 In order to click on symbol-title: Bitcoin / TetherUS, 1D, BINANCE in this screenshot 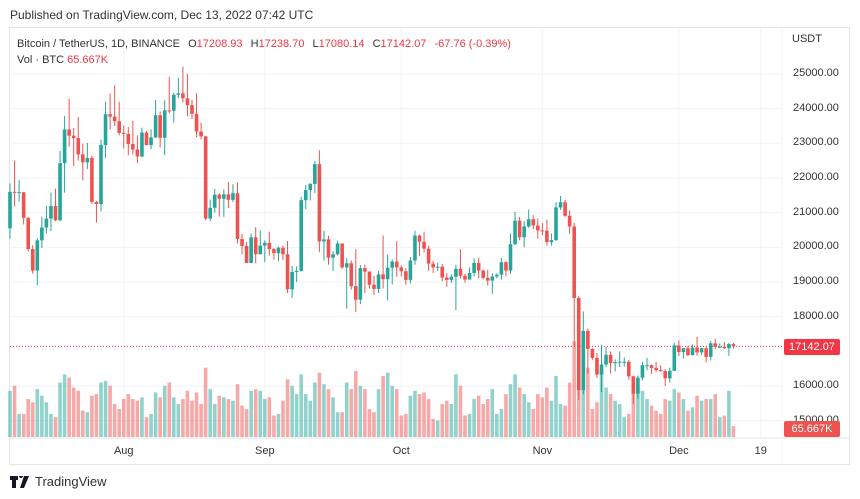, I will do `click(99, 44)`.